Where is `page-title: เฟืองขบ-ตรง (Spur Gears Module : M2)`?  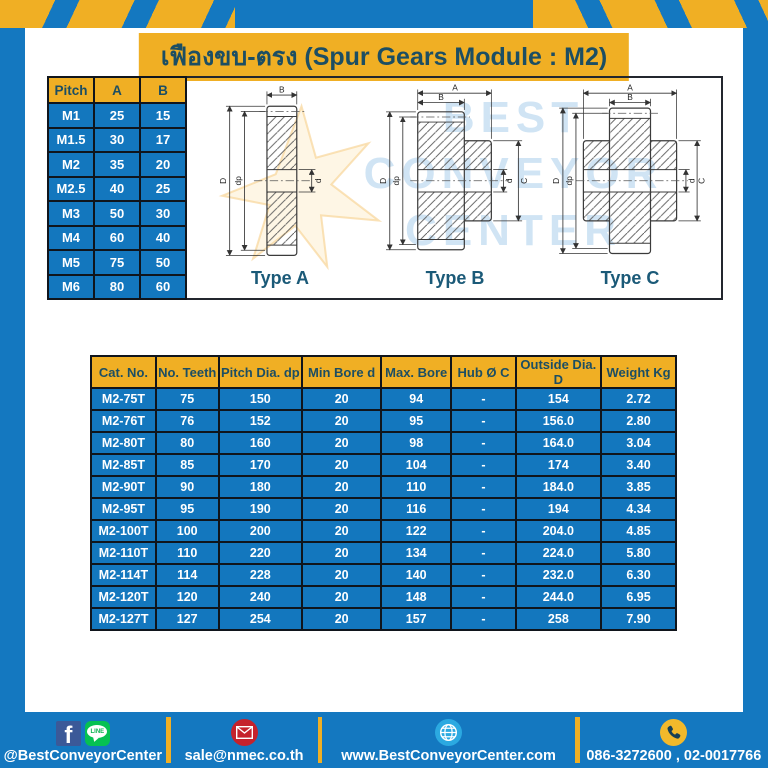
page-title: เฟืองขบ-ตรง (Spur Gears Module : M2) is located at coordinates (384, 57).